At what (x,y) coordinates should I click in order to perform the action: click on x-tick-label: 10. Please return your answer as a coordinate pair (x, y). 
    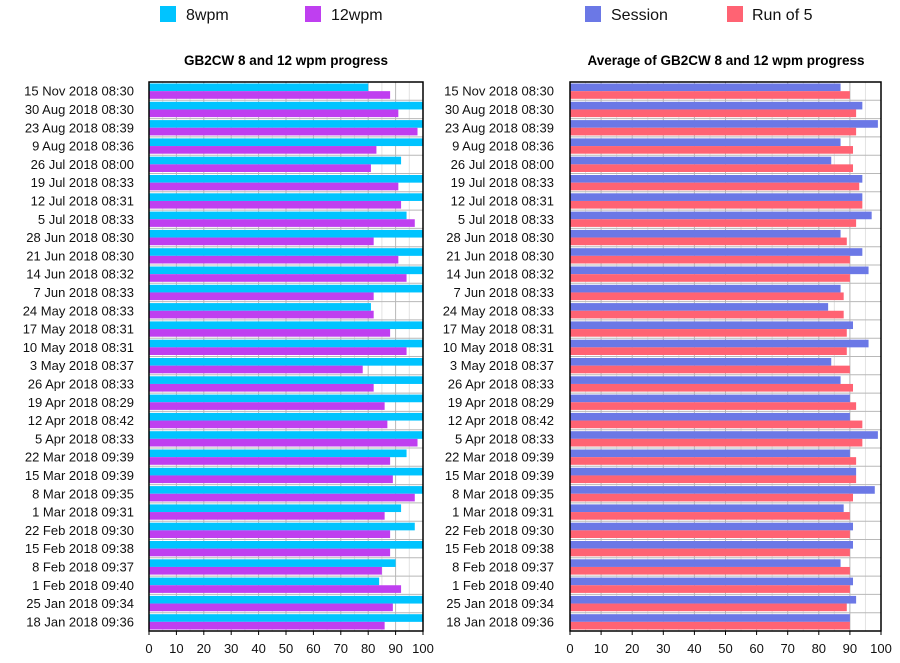
    Looking at the image, I should click on (176, 648).